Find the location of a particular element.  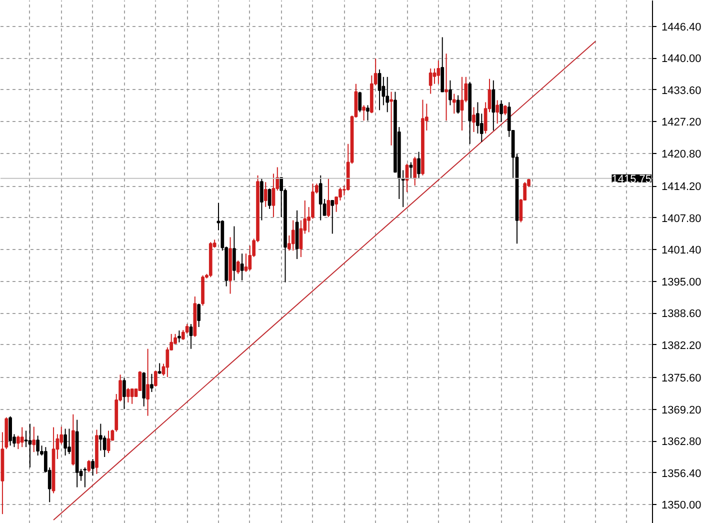

y-tick-label: 1440.00 is located at coordinates (682, 59).